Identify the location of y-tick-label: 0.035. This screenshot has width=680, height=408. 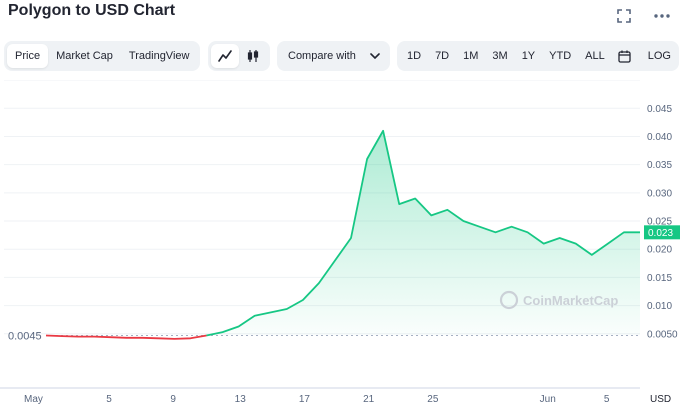
(659, 165).